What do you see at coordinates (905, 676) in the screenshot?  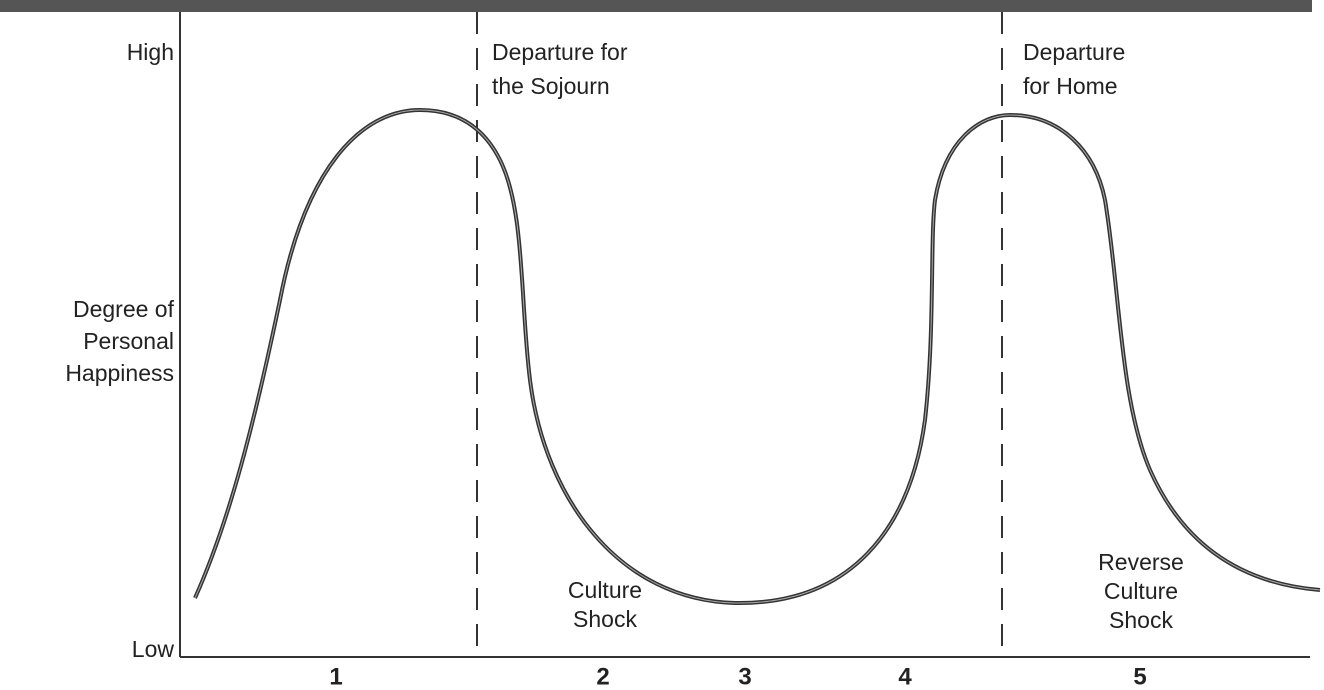 I see `stage-label: 4` at bounding box center [905, 676].